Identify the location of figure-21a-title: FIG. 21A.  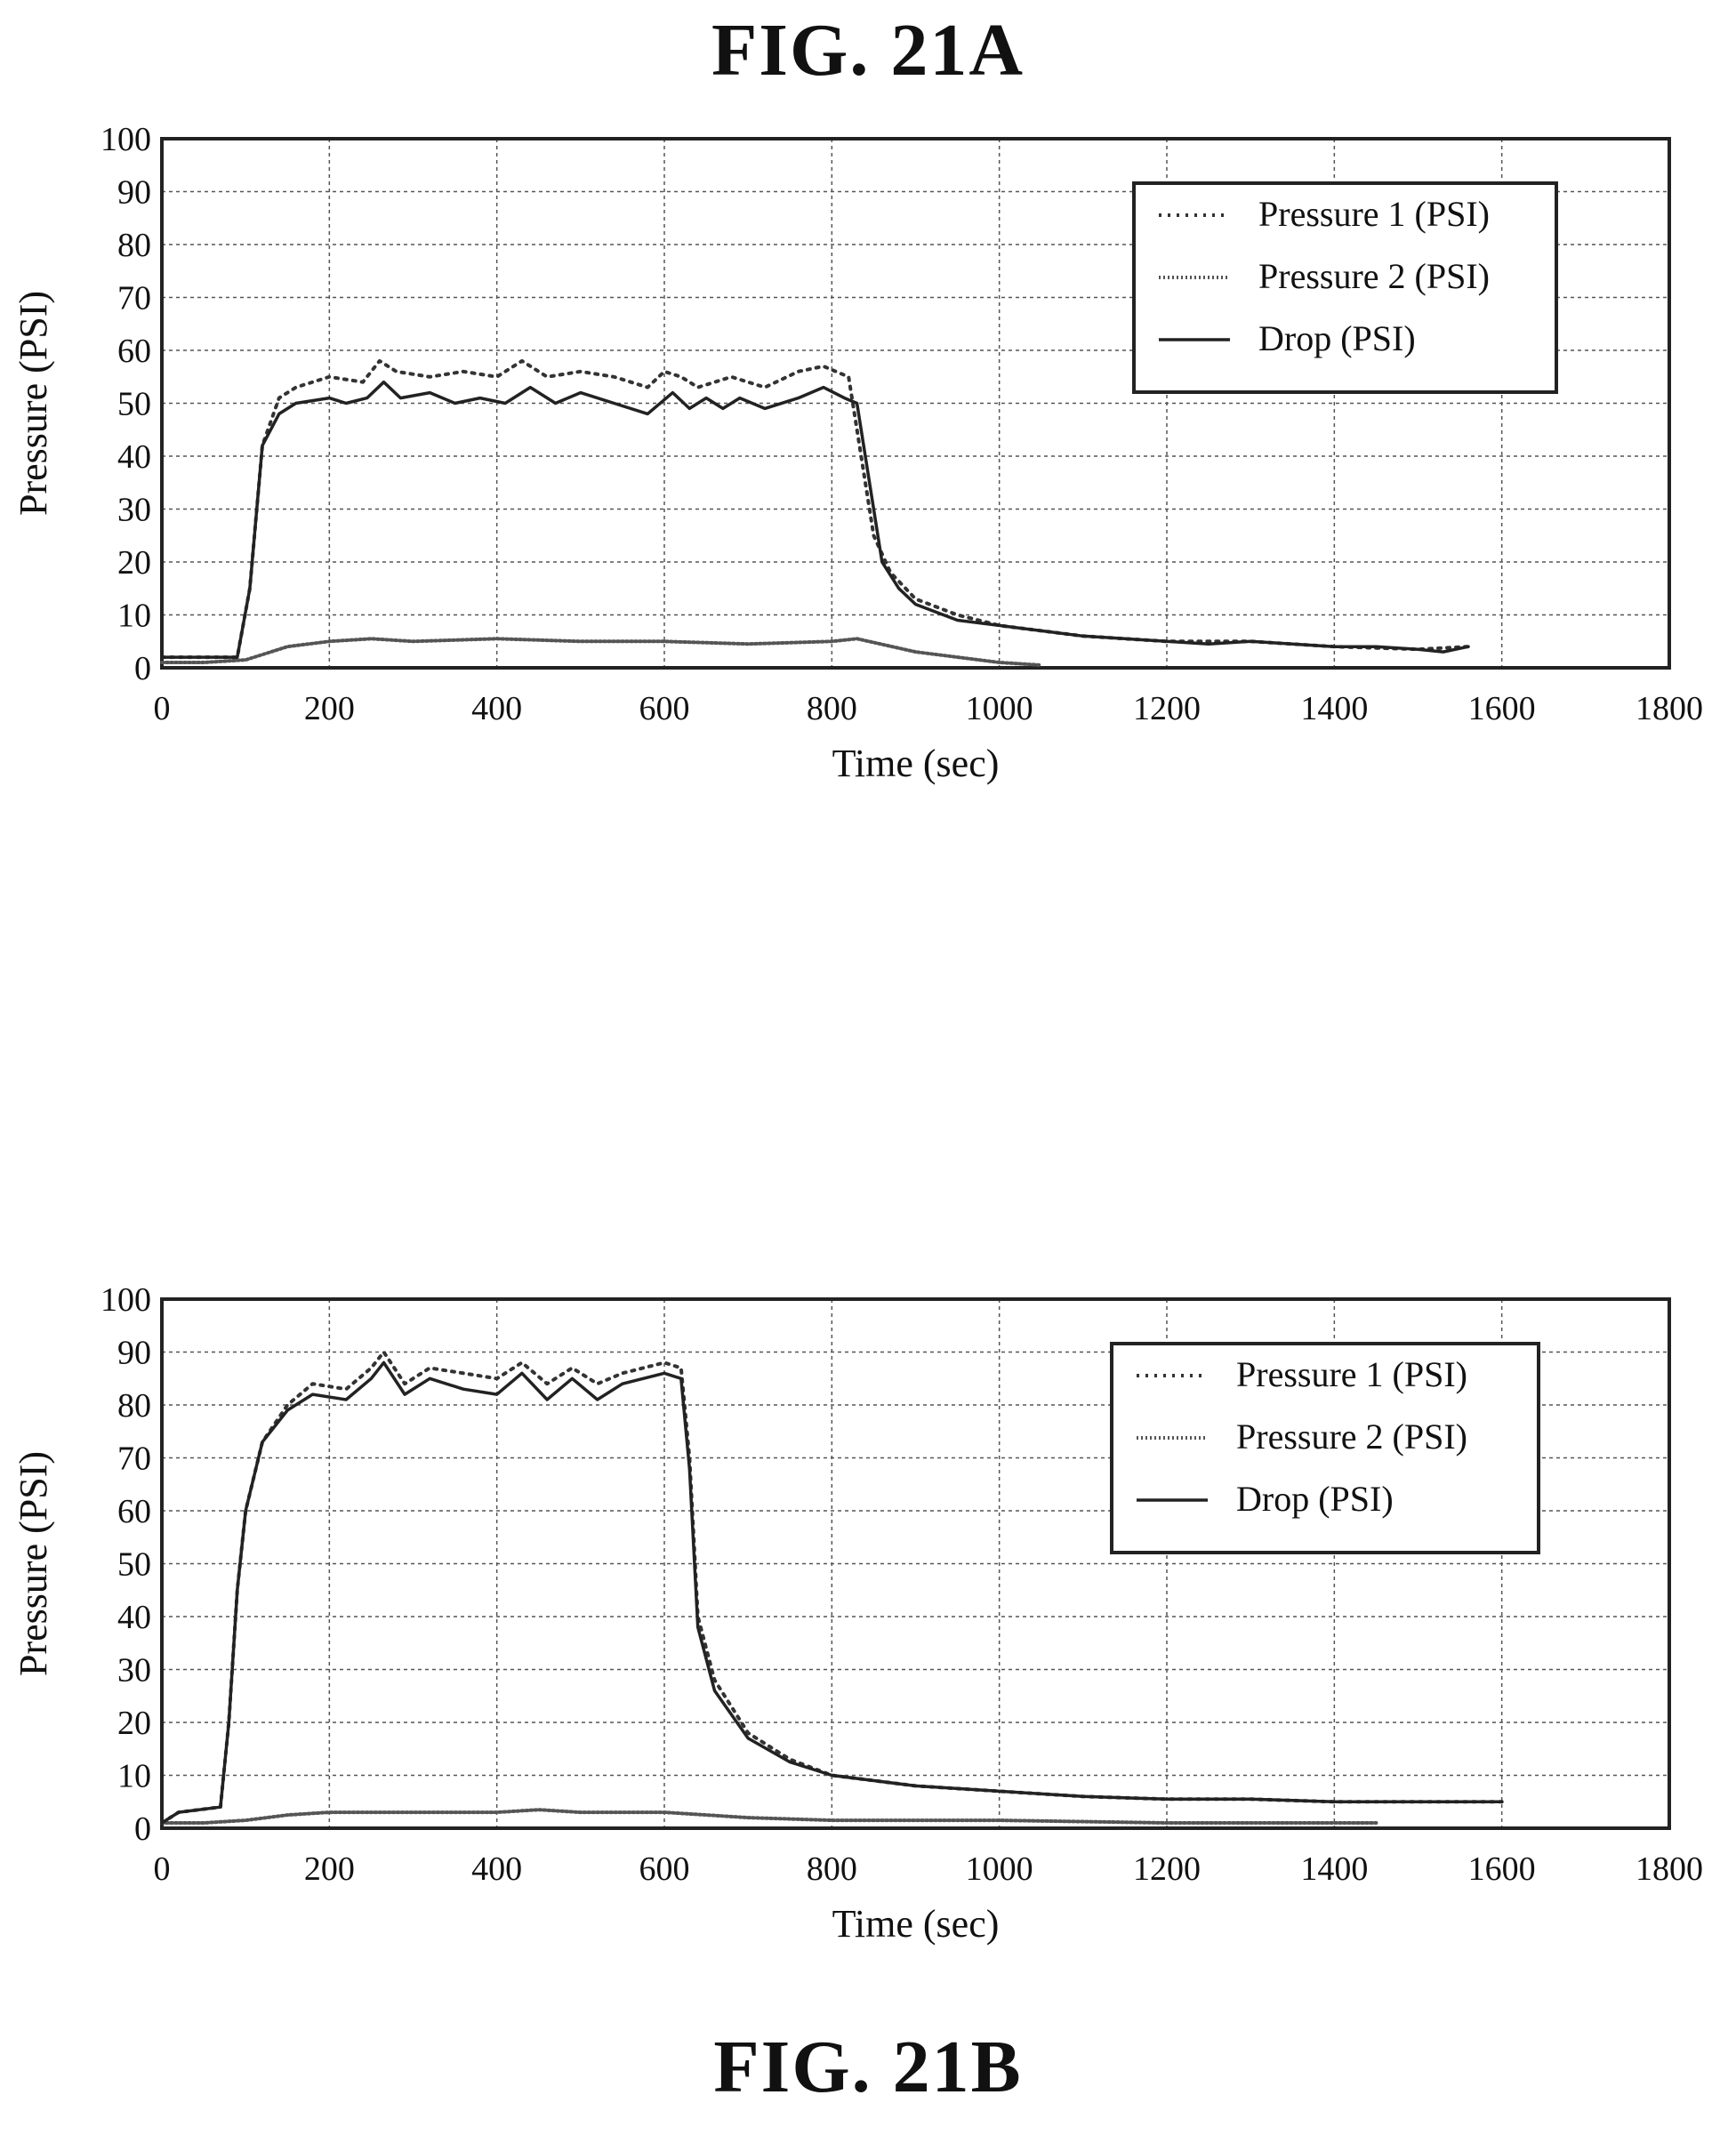
(868, 50).